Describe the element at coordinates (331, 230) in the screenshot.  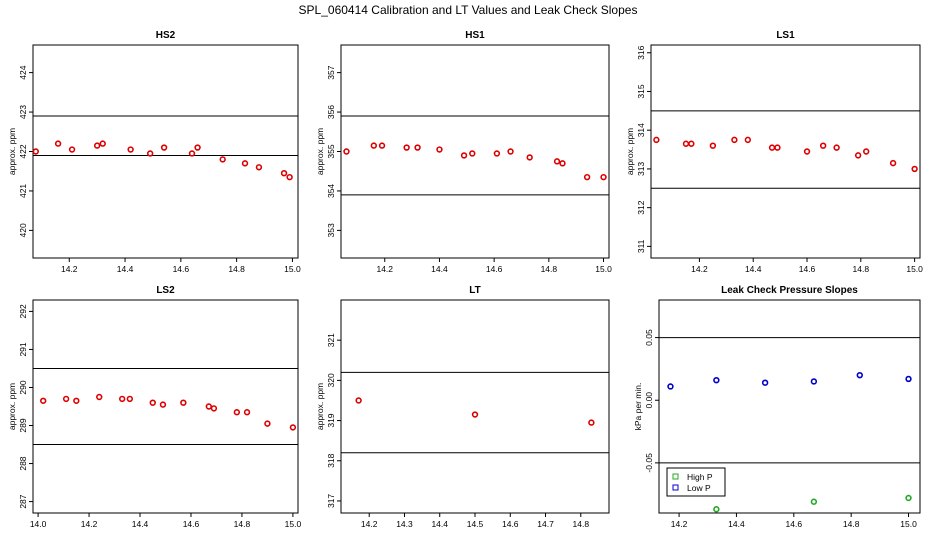
I see `y-tick-label: 353` at that location.